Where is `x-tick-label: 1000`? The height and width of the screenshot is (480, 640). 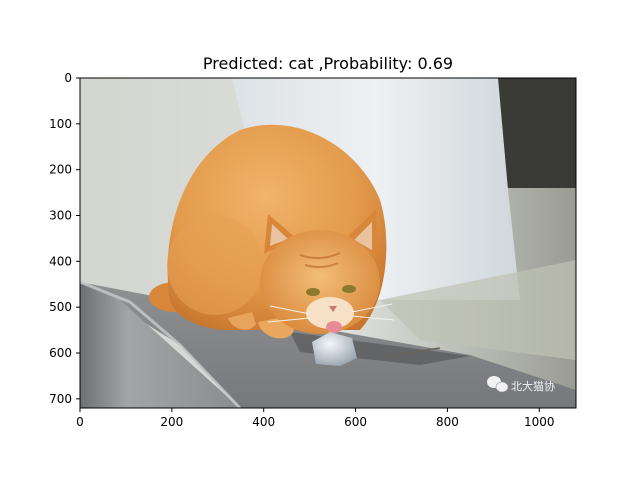
x-tick-label: 1000 is located at coordinates (539, 422).